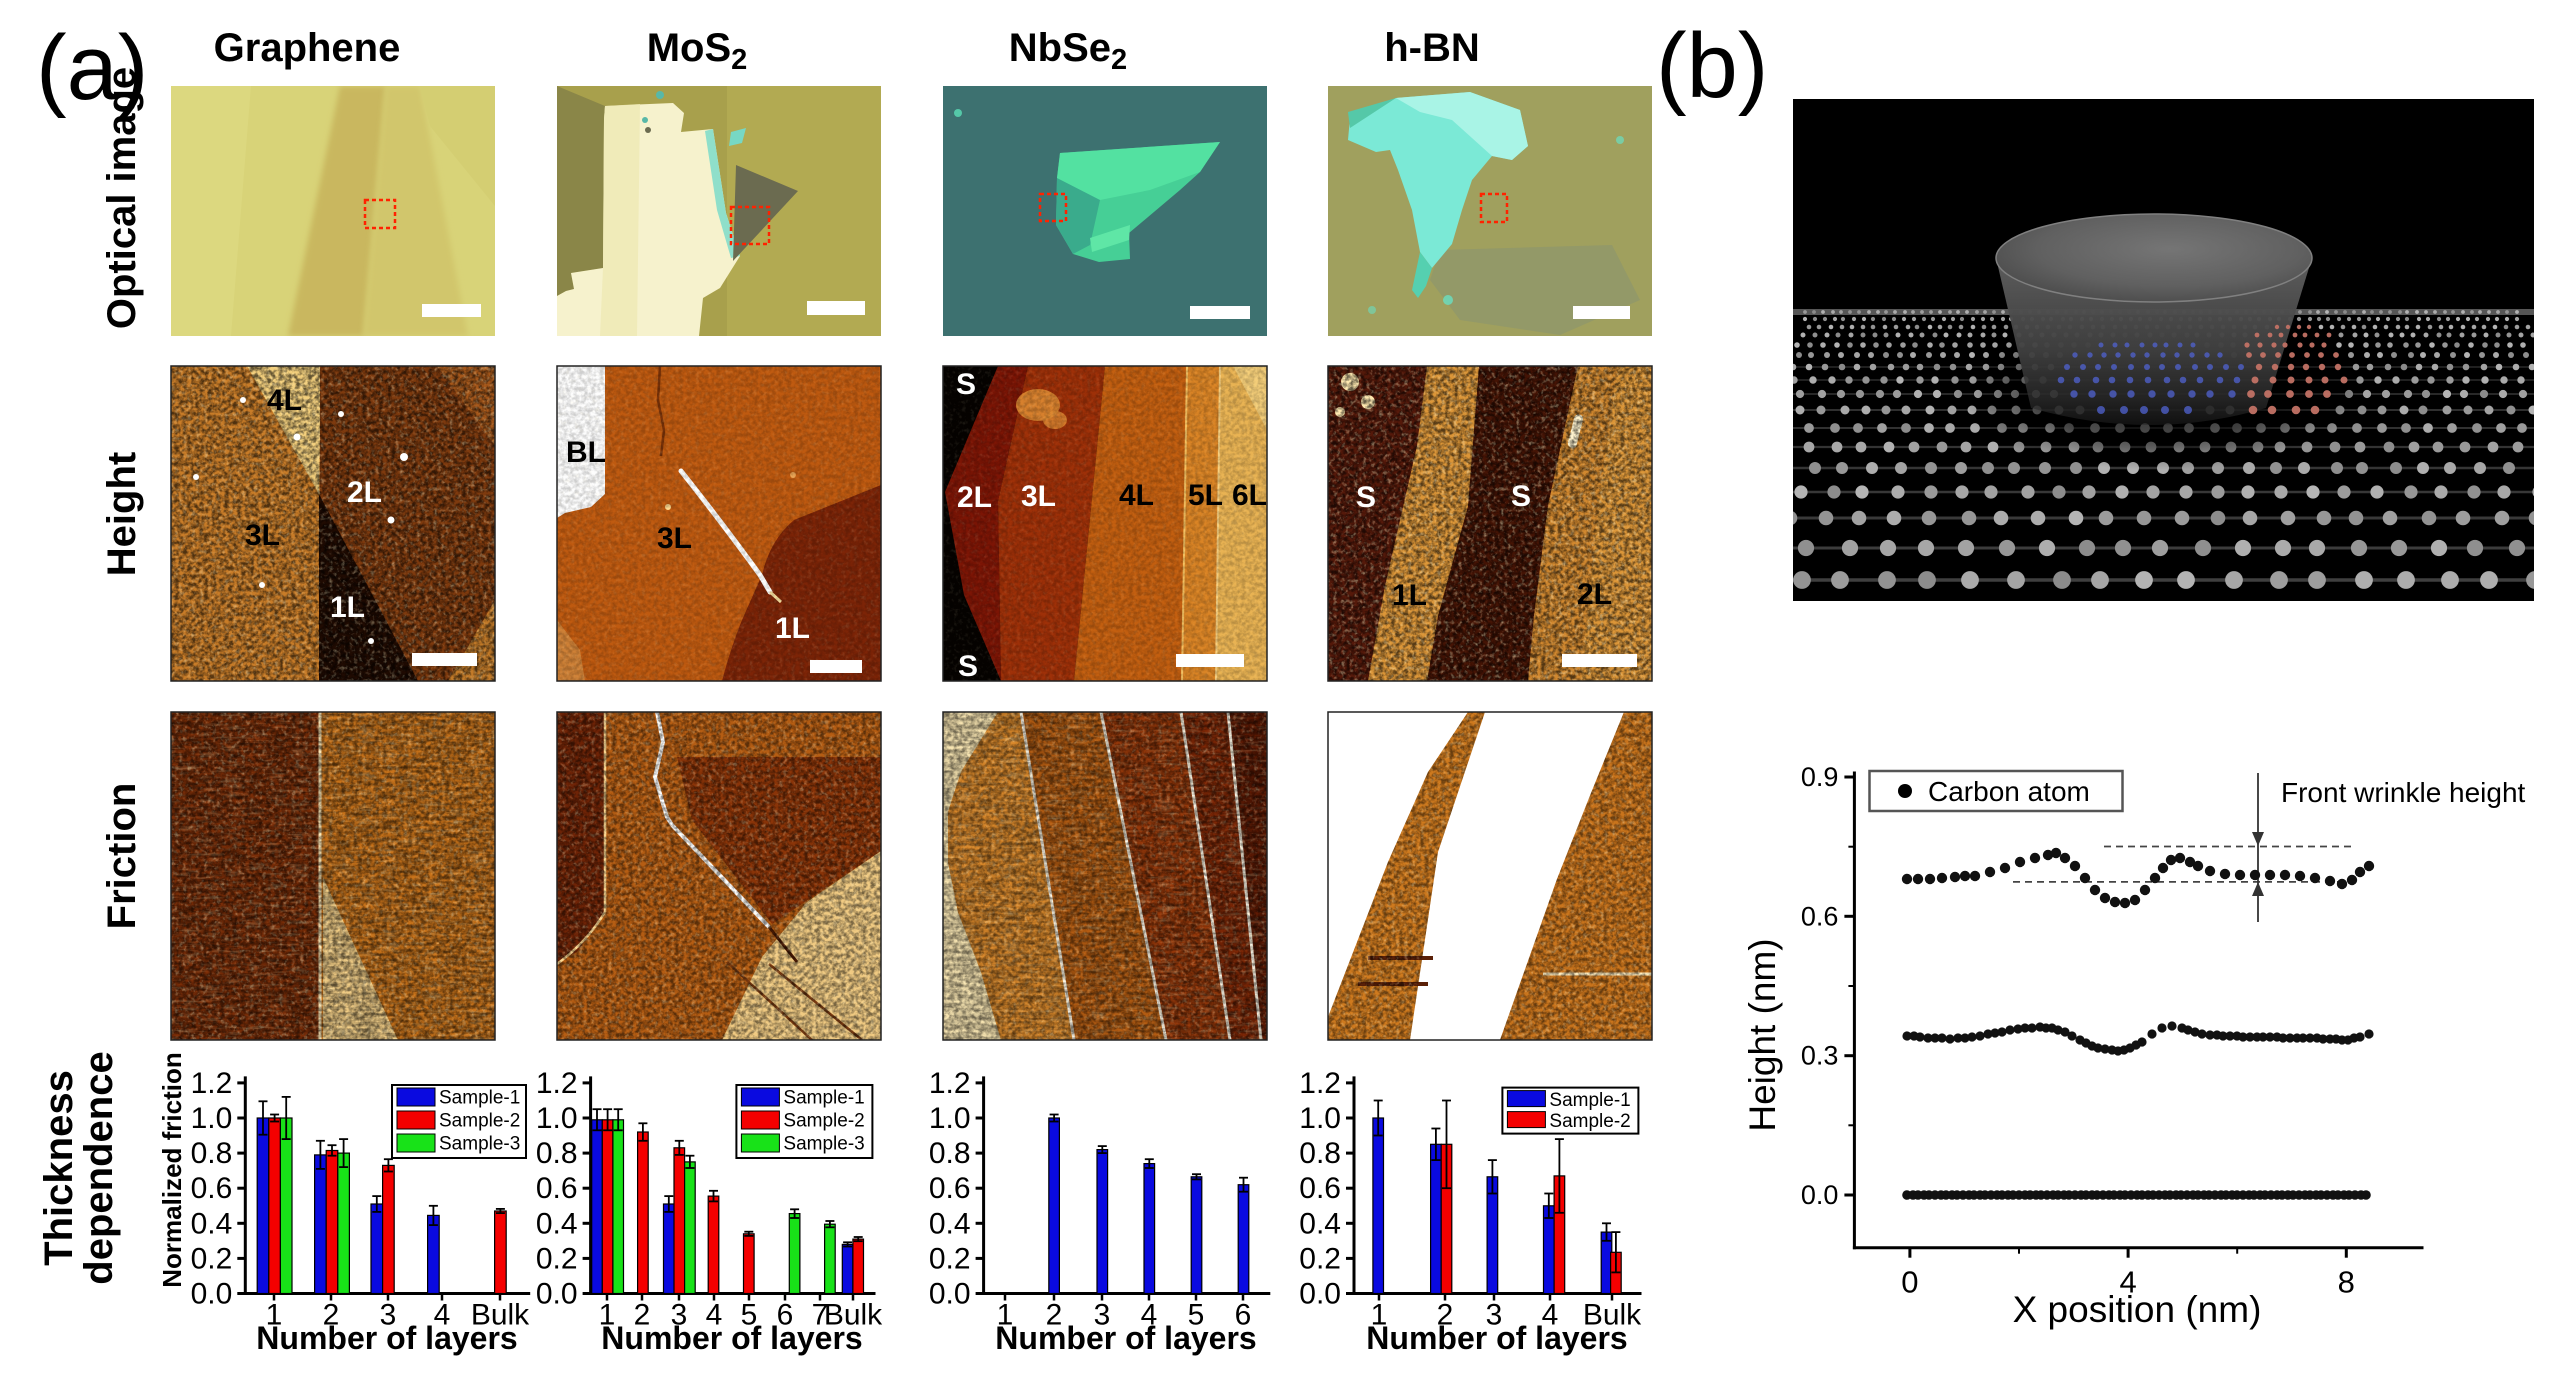 This screenshot has width=2569, height=1378. Describe the element at coordinates (172, 1169) in the screenshot. I see `svg-text: Normalized friction` at that location.